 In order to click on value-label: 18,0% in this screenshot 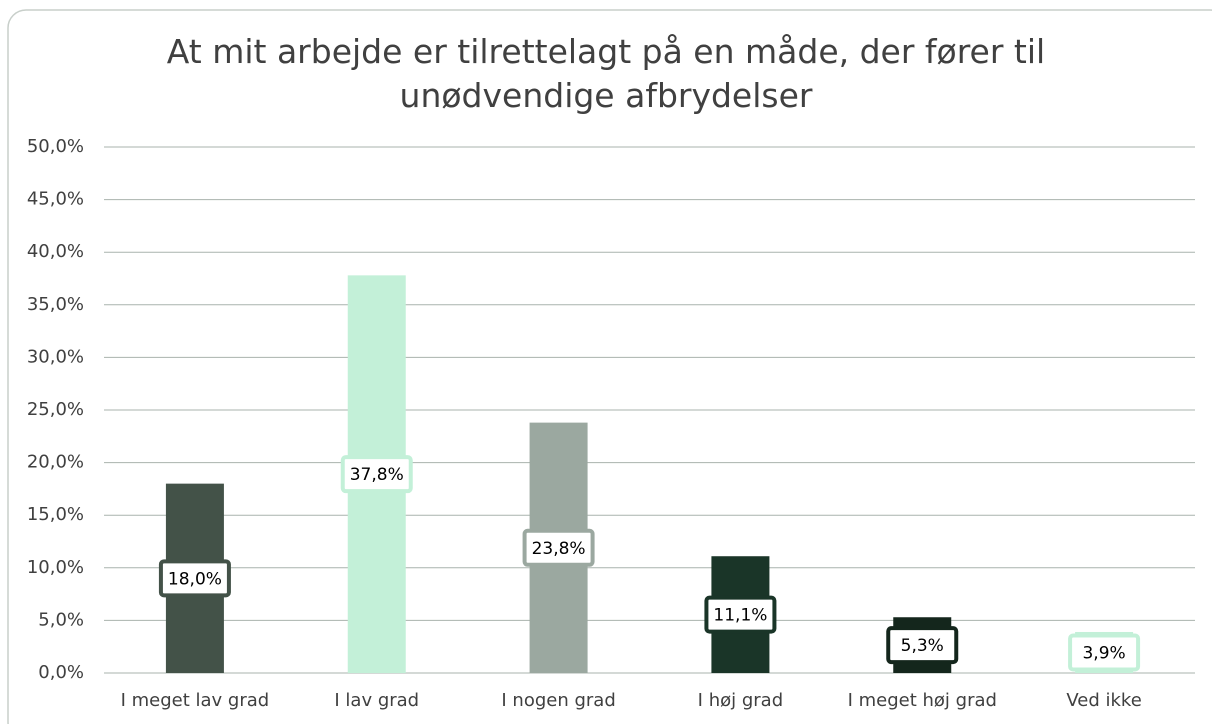, I will do `click(195, 579)`.